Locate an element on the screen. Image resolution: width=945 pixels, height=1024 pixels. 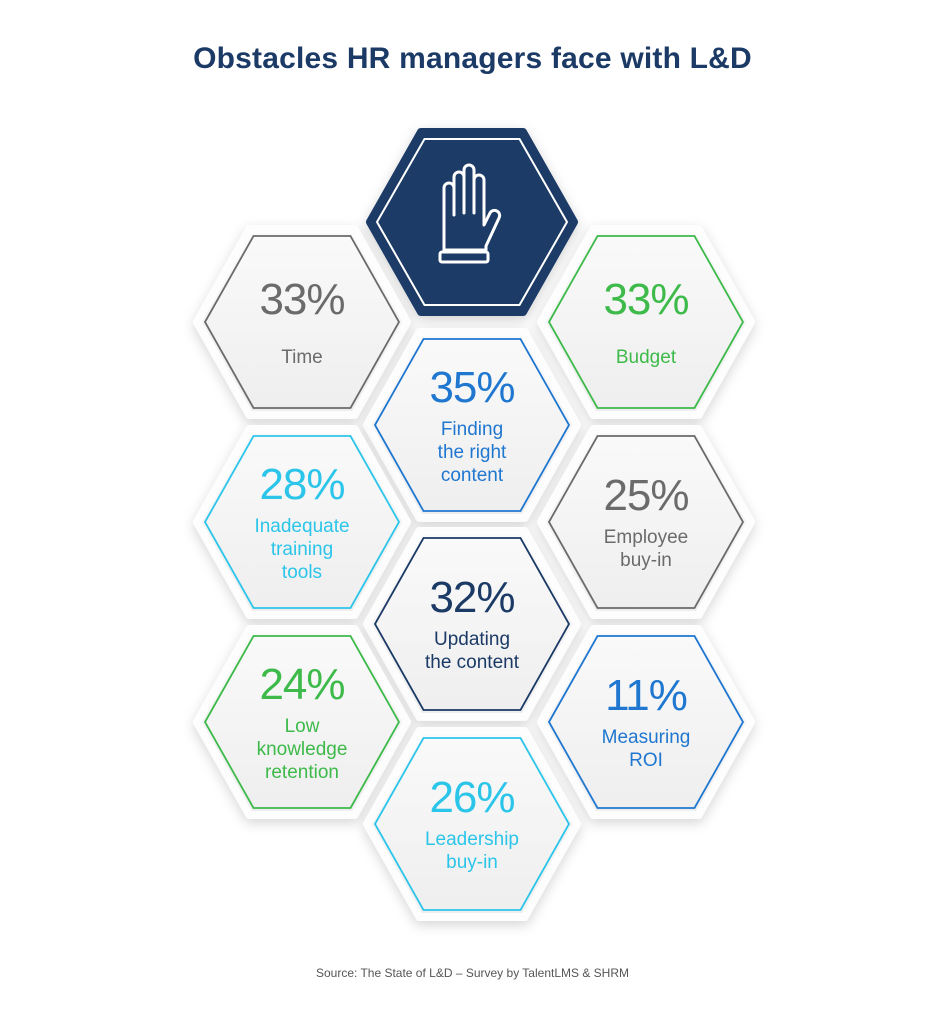
obstacle-label: Updating the content is located at coordinates (472, 651).